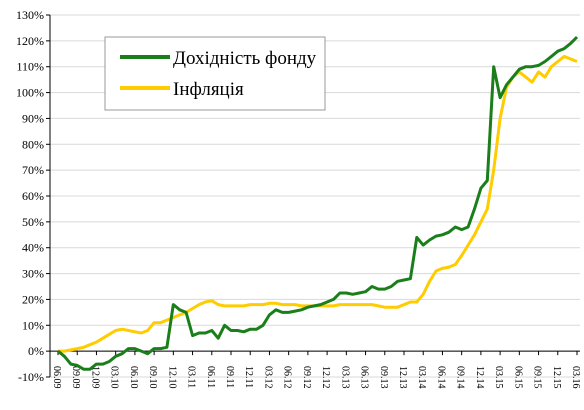  What do you see at coordinates (344, 377) in the screenshot?
I see `x-tick-label: 03.13` at bounding box center [344, 377].